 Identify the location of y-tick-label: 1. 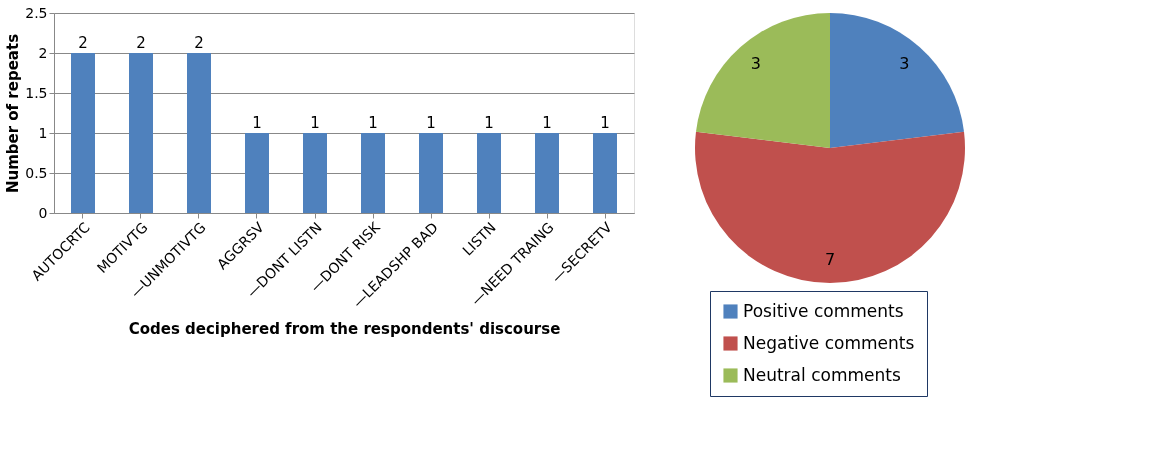
(43, 132).